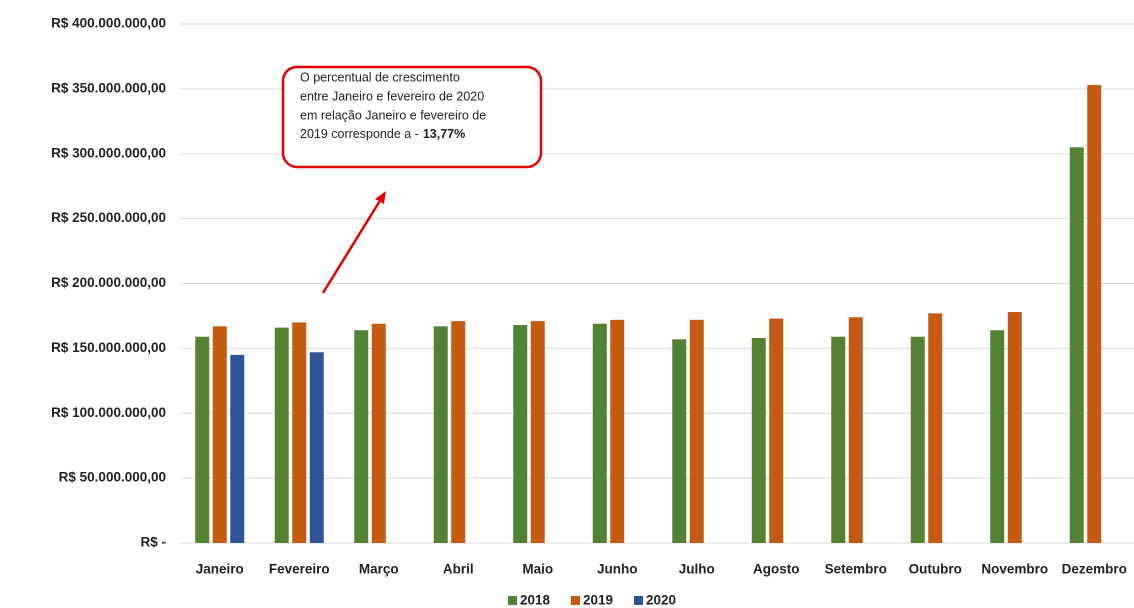 The image size is (1134, 608). I want to click on annotation-line: O percentual de crescimento, so click(380, 77).